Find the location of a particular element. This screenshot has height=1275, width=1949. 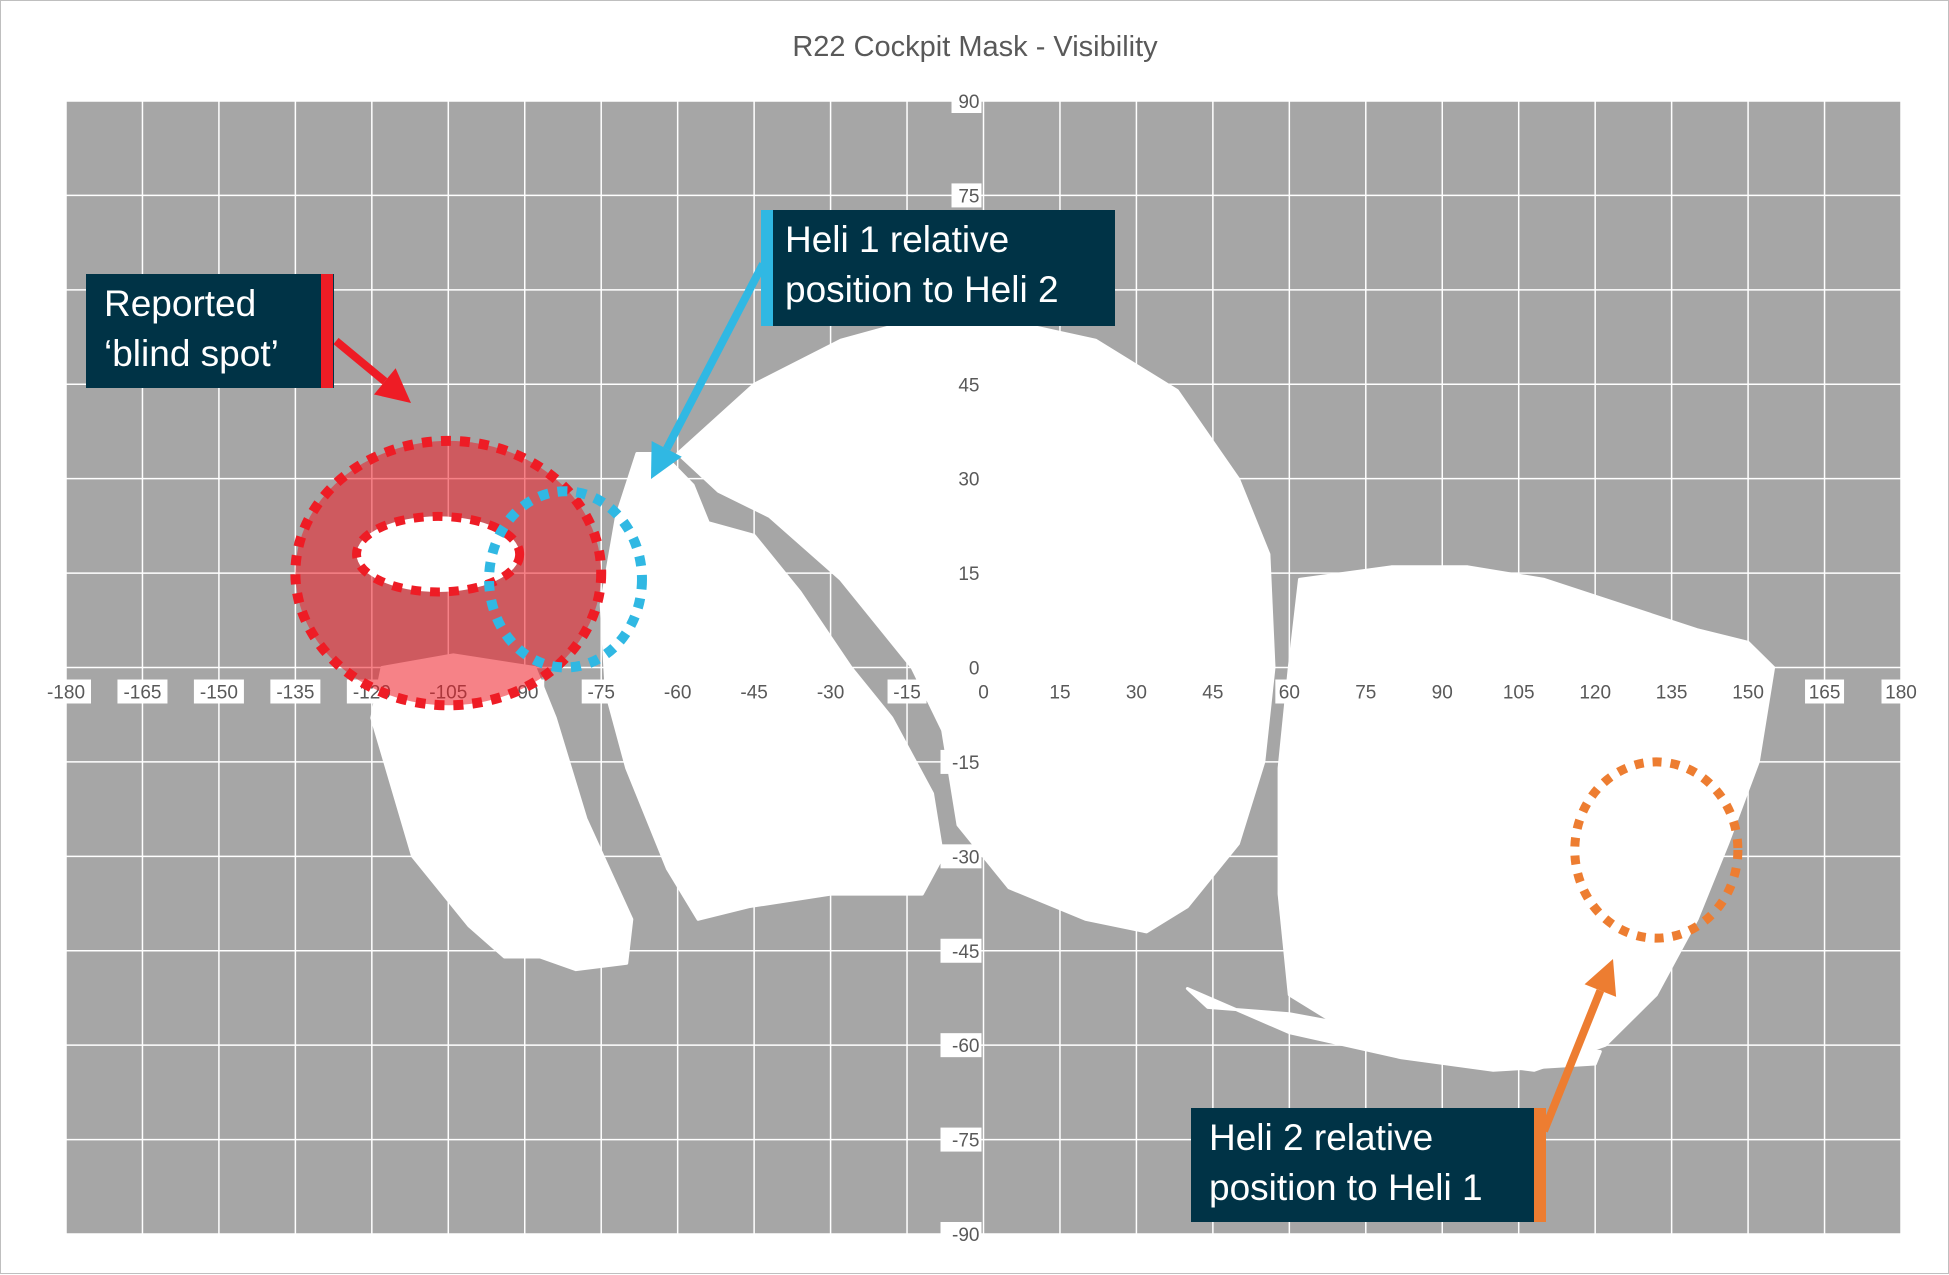

x-tick-label: -45 is located at coordinates (753, 693).